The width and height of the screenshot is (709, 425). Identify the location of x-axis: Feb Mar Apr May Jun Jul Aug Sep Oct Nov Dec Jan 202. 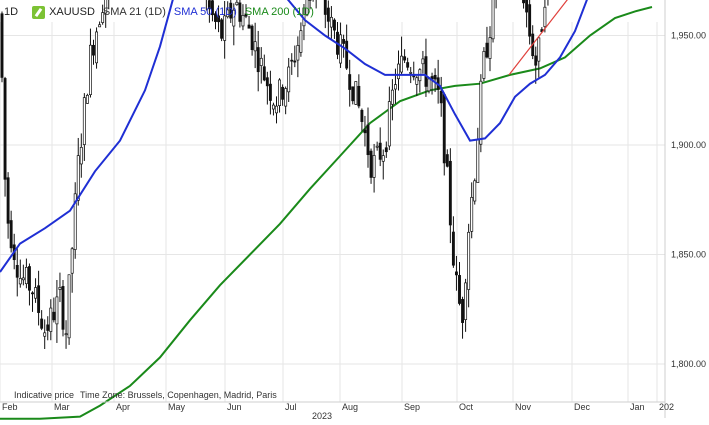
(337, 406).